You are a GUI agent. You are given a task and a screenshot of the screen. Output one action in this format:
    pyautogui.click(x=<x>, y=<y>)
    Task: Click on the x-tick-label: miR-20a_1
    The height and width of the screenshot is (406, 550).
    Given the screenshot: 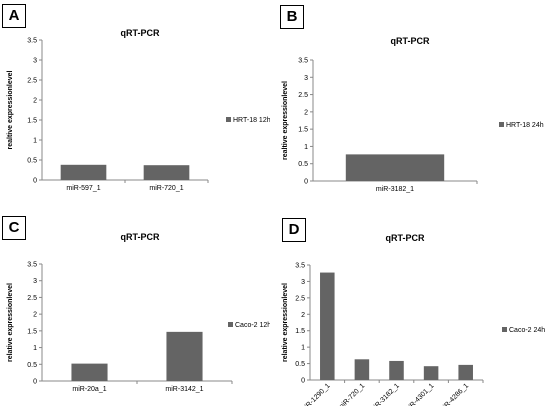 What is the action you would take?
    pyautogui.click(x=89, y=389)
    